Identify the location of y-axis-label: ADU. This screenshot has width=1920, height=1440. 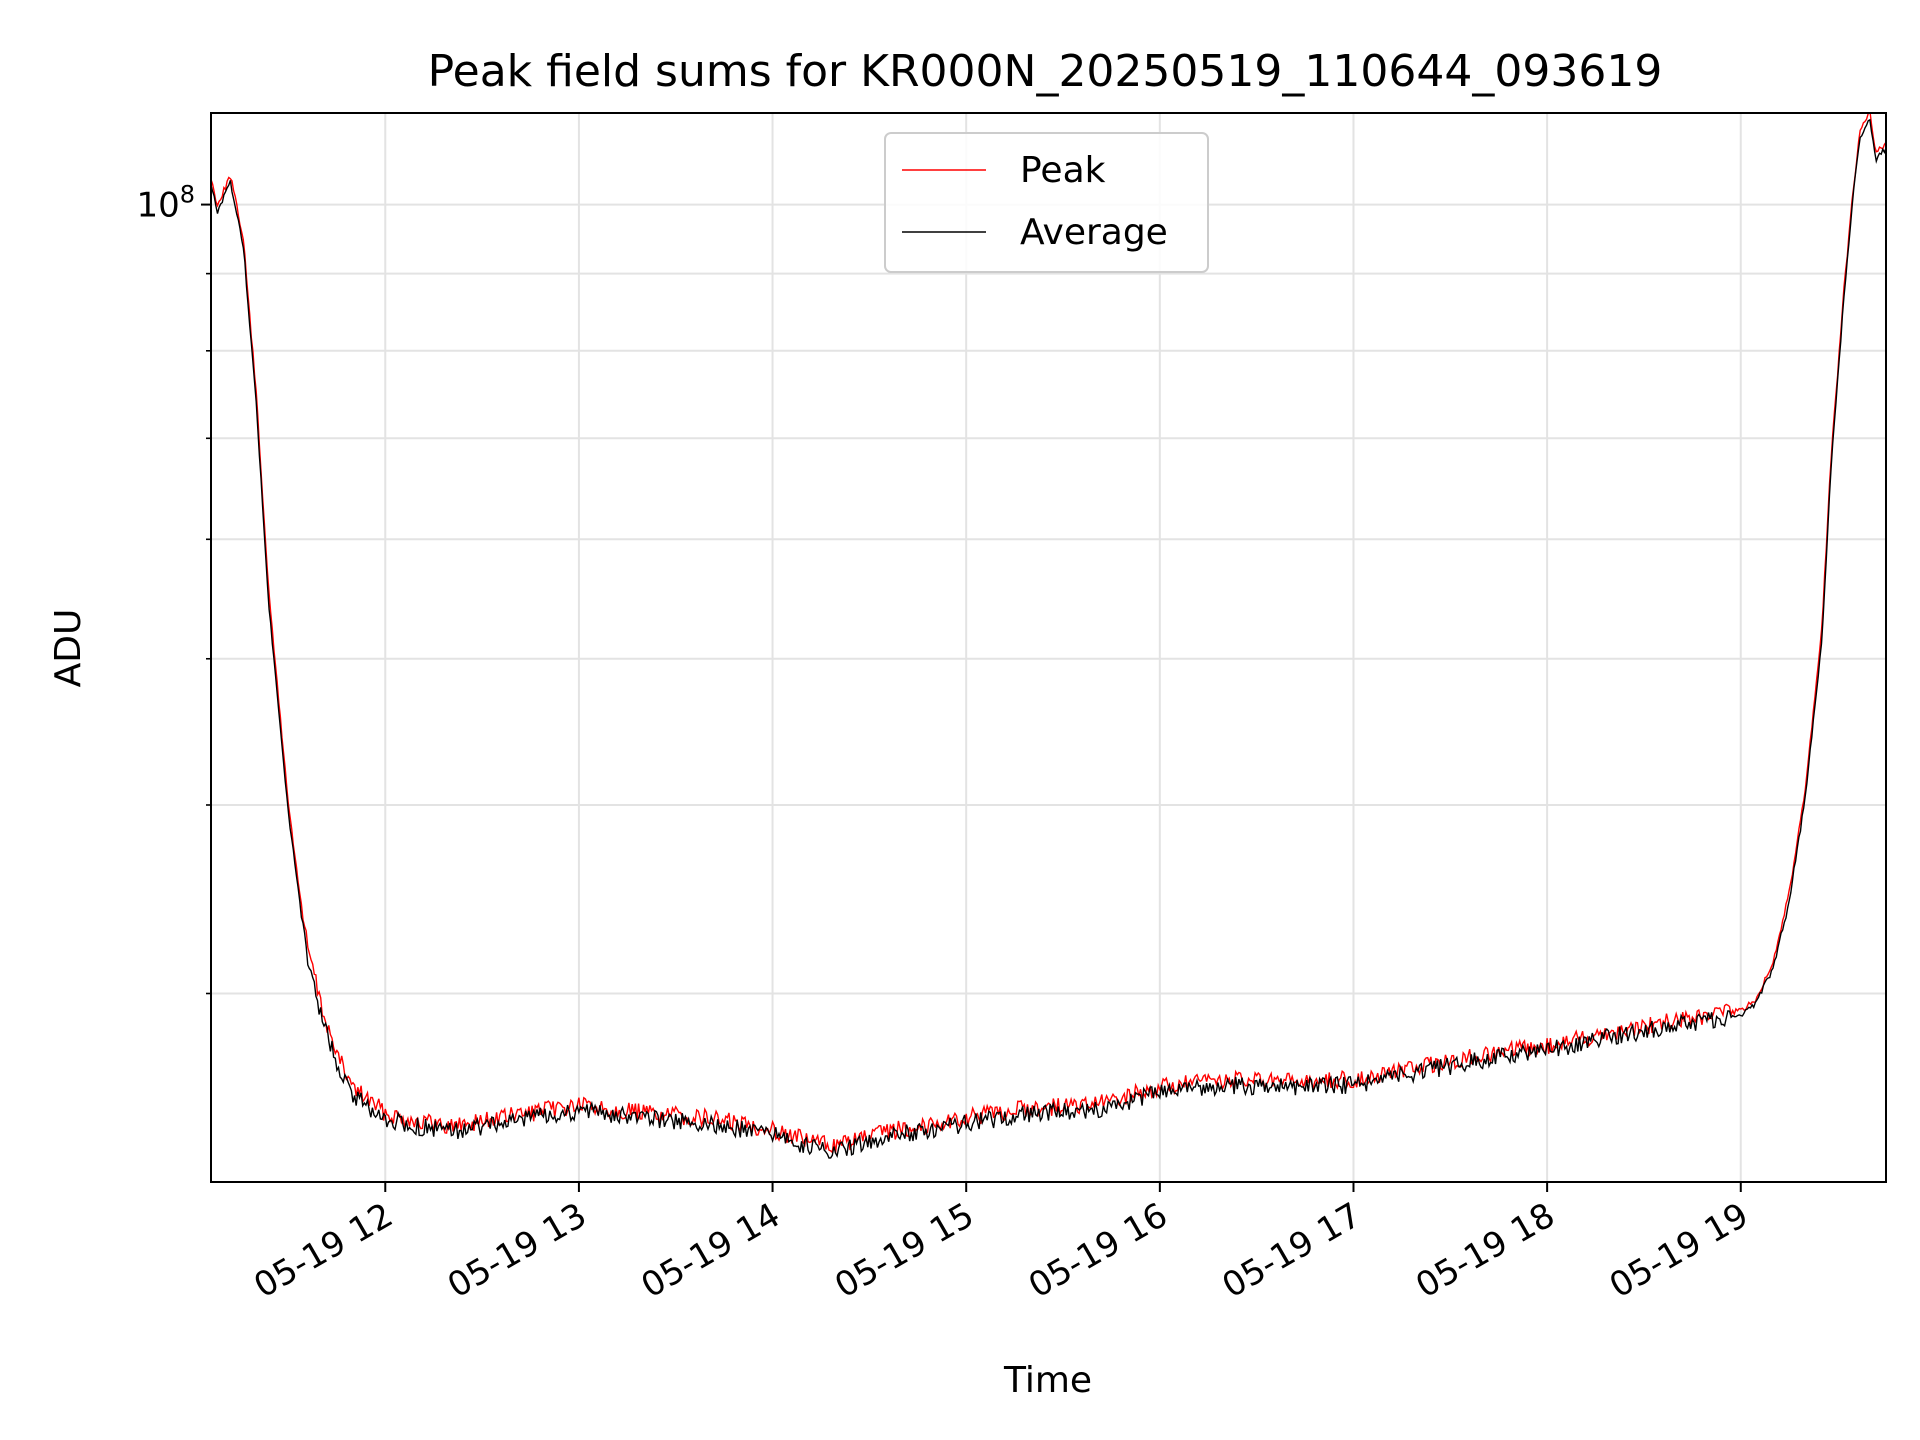
(68, 648).